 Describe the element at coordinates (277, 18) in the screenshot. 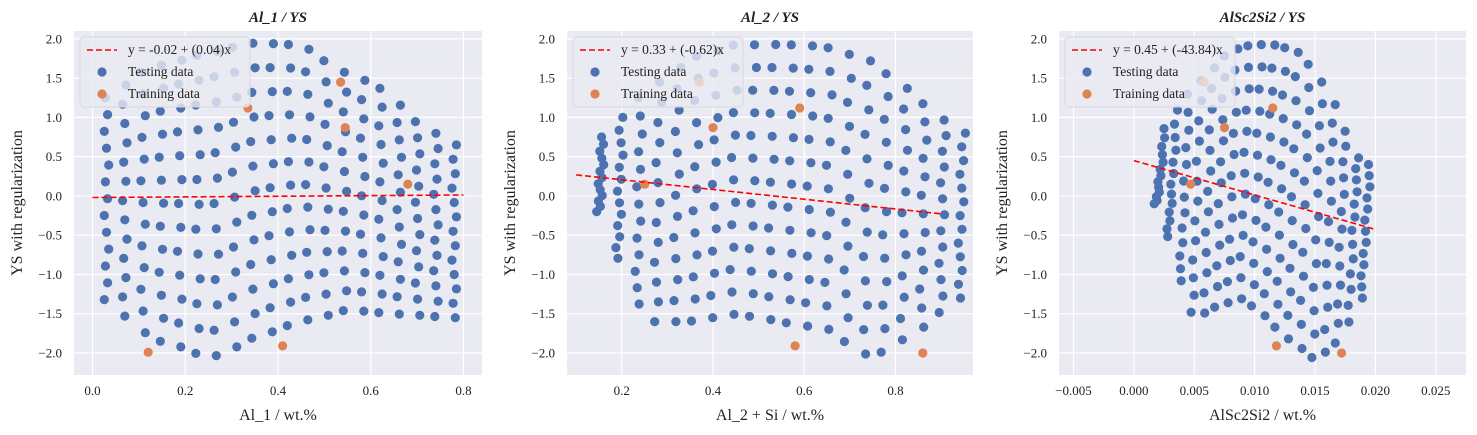

I see `chart-title: Al_1 / YS` at that location.